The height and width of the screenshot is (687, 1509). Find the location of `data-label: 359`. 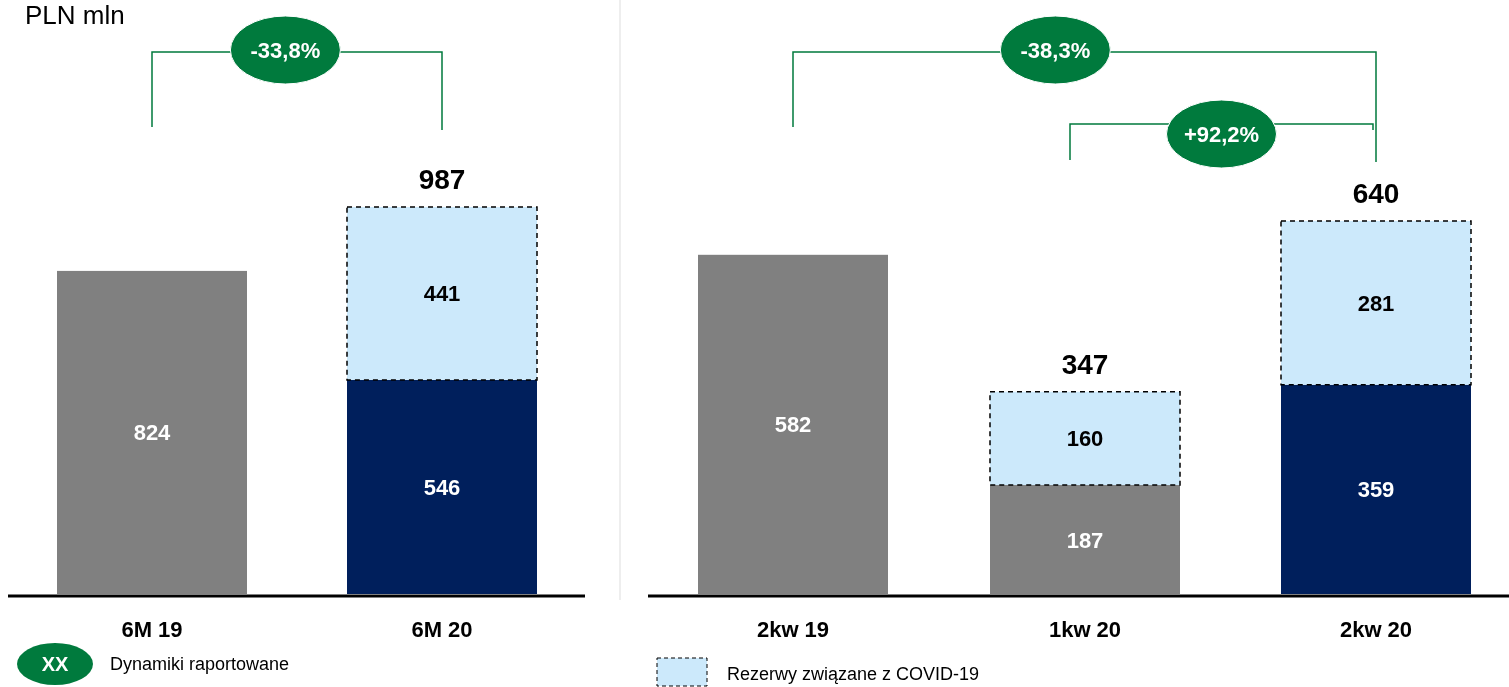

data-label: 359 is located at coordinates (1376, 490).